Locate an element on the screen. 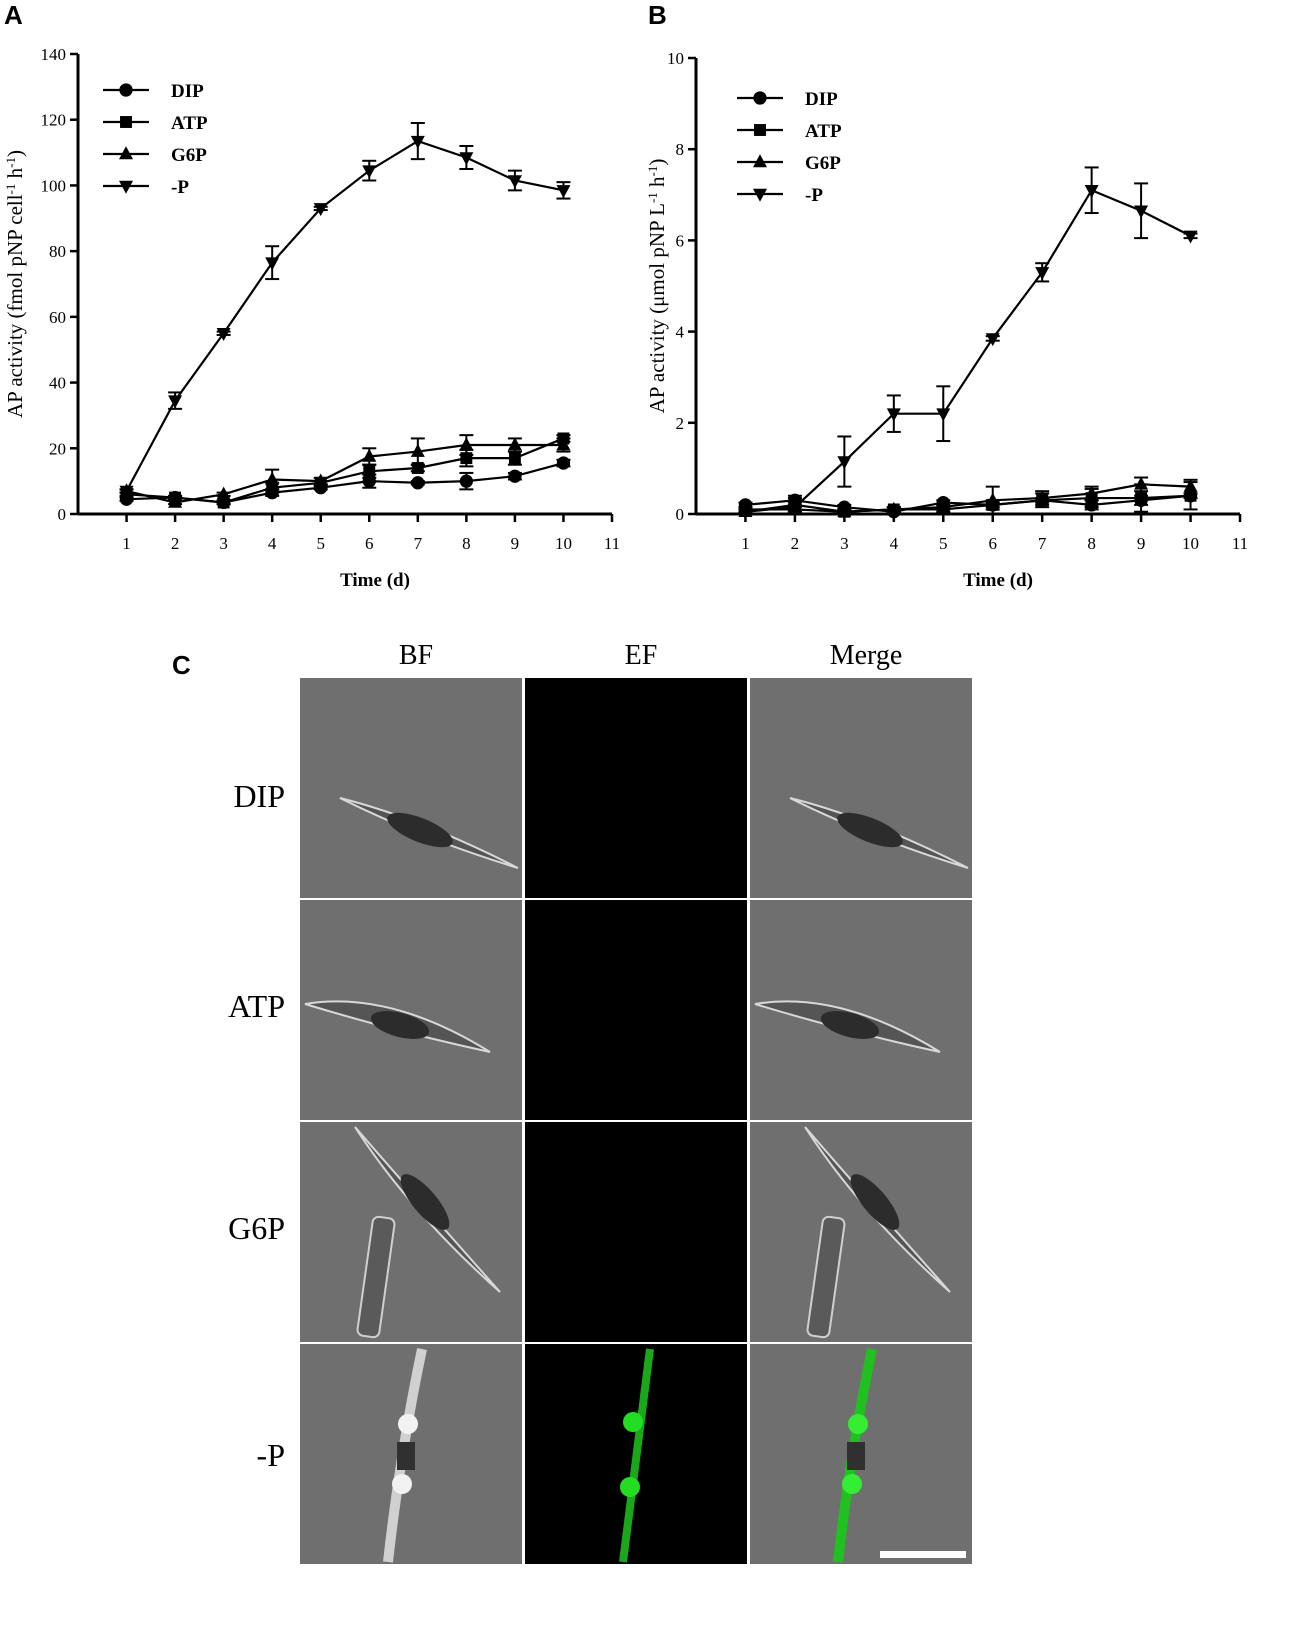 Image resolution: width=1300 pixels, height=1633 pixels. chart-b-y-tick-label: 2 is located at coordinates (680, 423).